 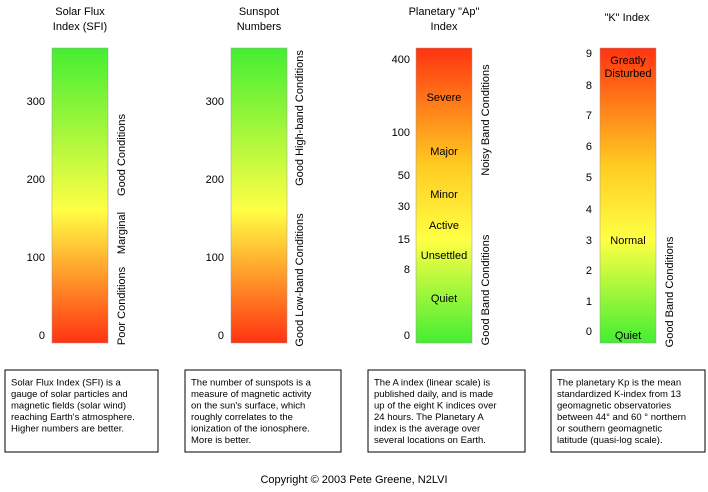 I want to click on description-line: The planetary Kp is the mean, so click(x=619, y=383).